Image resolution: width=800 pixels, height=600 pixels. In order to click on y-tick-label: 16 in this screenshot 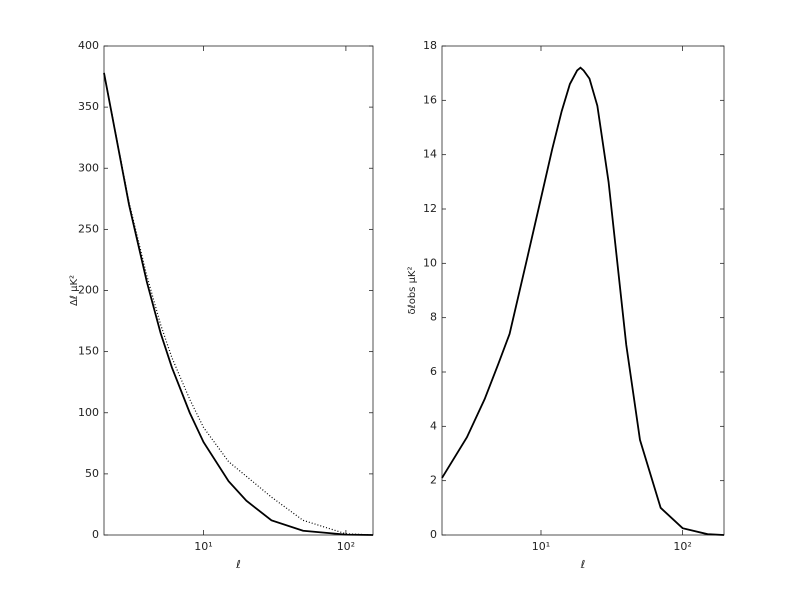, I will do `click(430, 99)`.